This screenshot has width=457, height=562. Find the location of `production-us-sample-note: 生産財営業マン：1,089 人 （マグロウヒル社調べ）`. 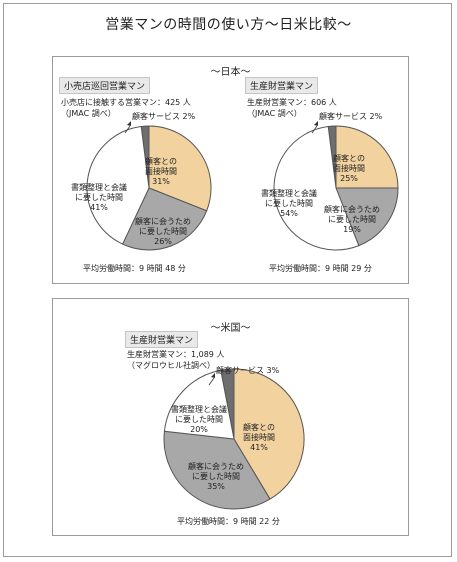

production-us-sample-note: 生産財営業マン：1,089 人 （マグロウヒル社調べ） is located at coordinates (175, 360).